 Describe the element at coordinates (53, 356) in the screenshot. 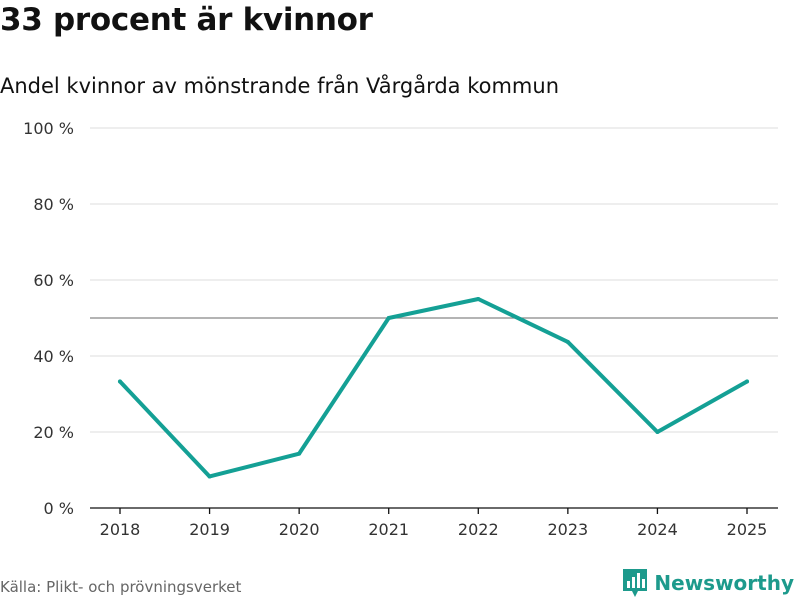

I see `y-tick-label: 40 %` at that location.